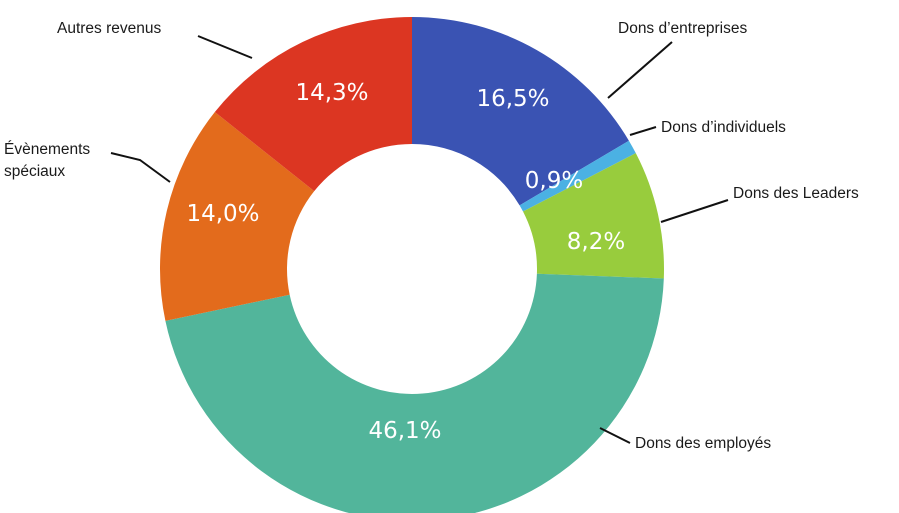  I want to click on slice-category-label: Dons d’entreprises, so click(682, 28).